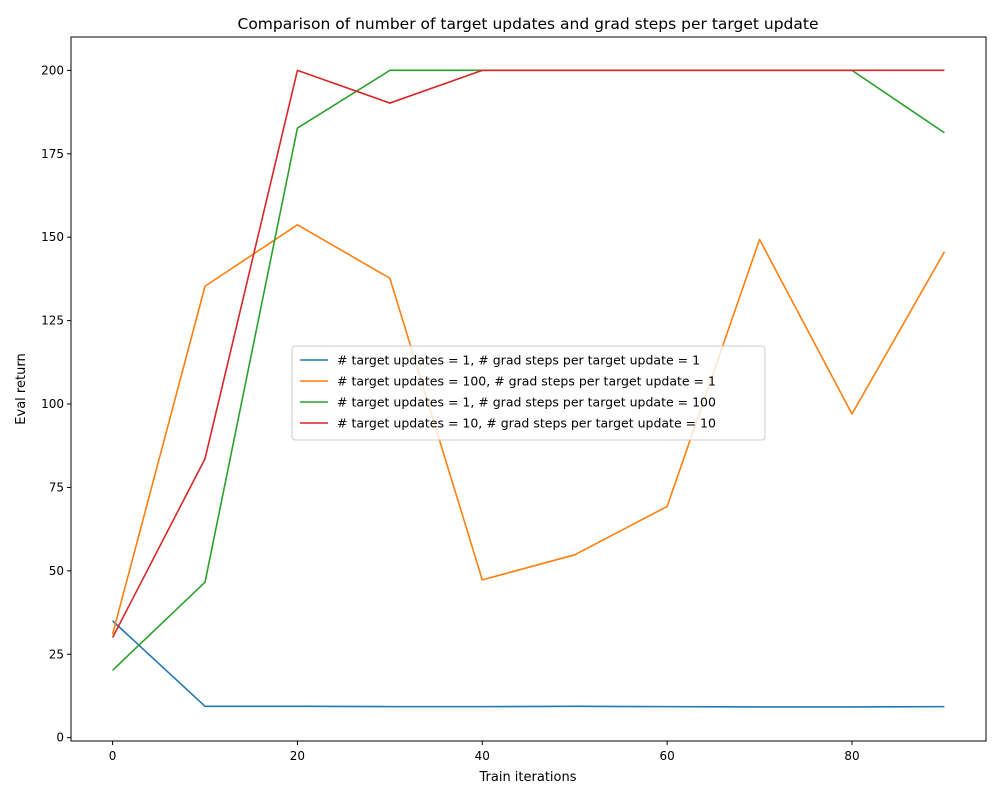 The image size is (1000, 800). Describe the element at coordinates (56, 487) in the screenshot. I see `y-tick-label: 75` at that location.